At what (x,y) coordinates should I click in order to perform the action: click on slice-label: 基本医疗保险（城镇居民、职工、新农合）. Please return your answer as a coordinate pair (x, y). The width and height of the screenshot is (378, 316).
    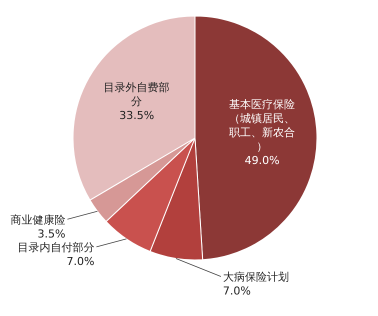
    Looking at the image, I should click on (262, 125).